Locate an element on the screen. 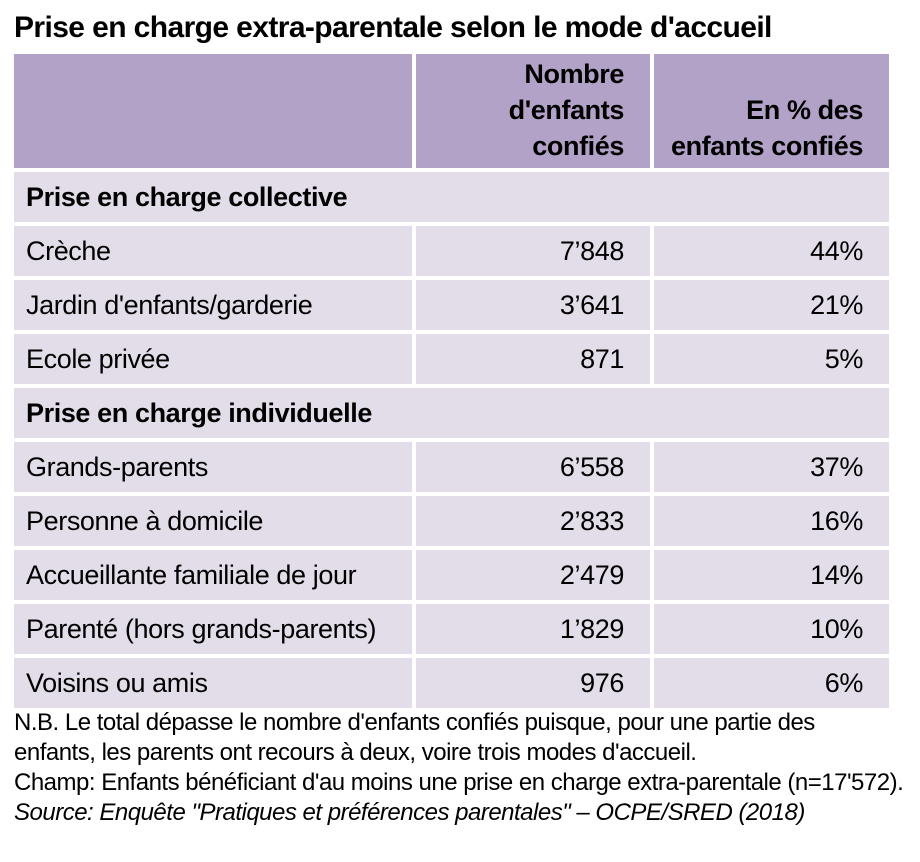  table-row: Voisins ou amis 976 6% is located at coordinates (451, 685).